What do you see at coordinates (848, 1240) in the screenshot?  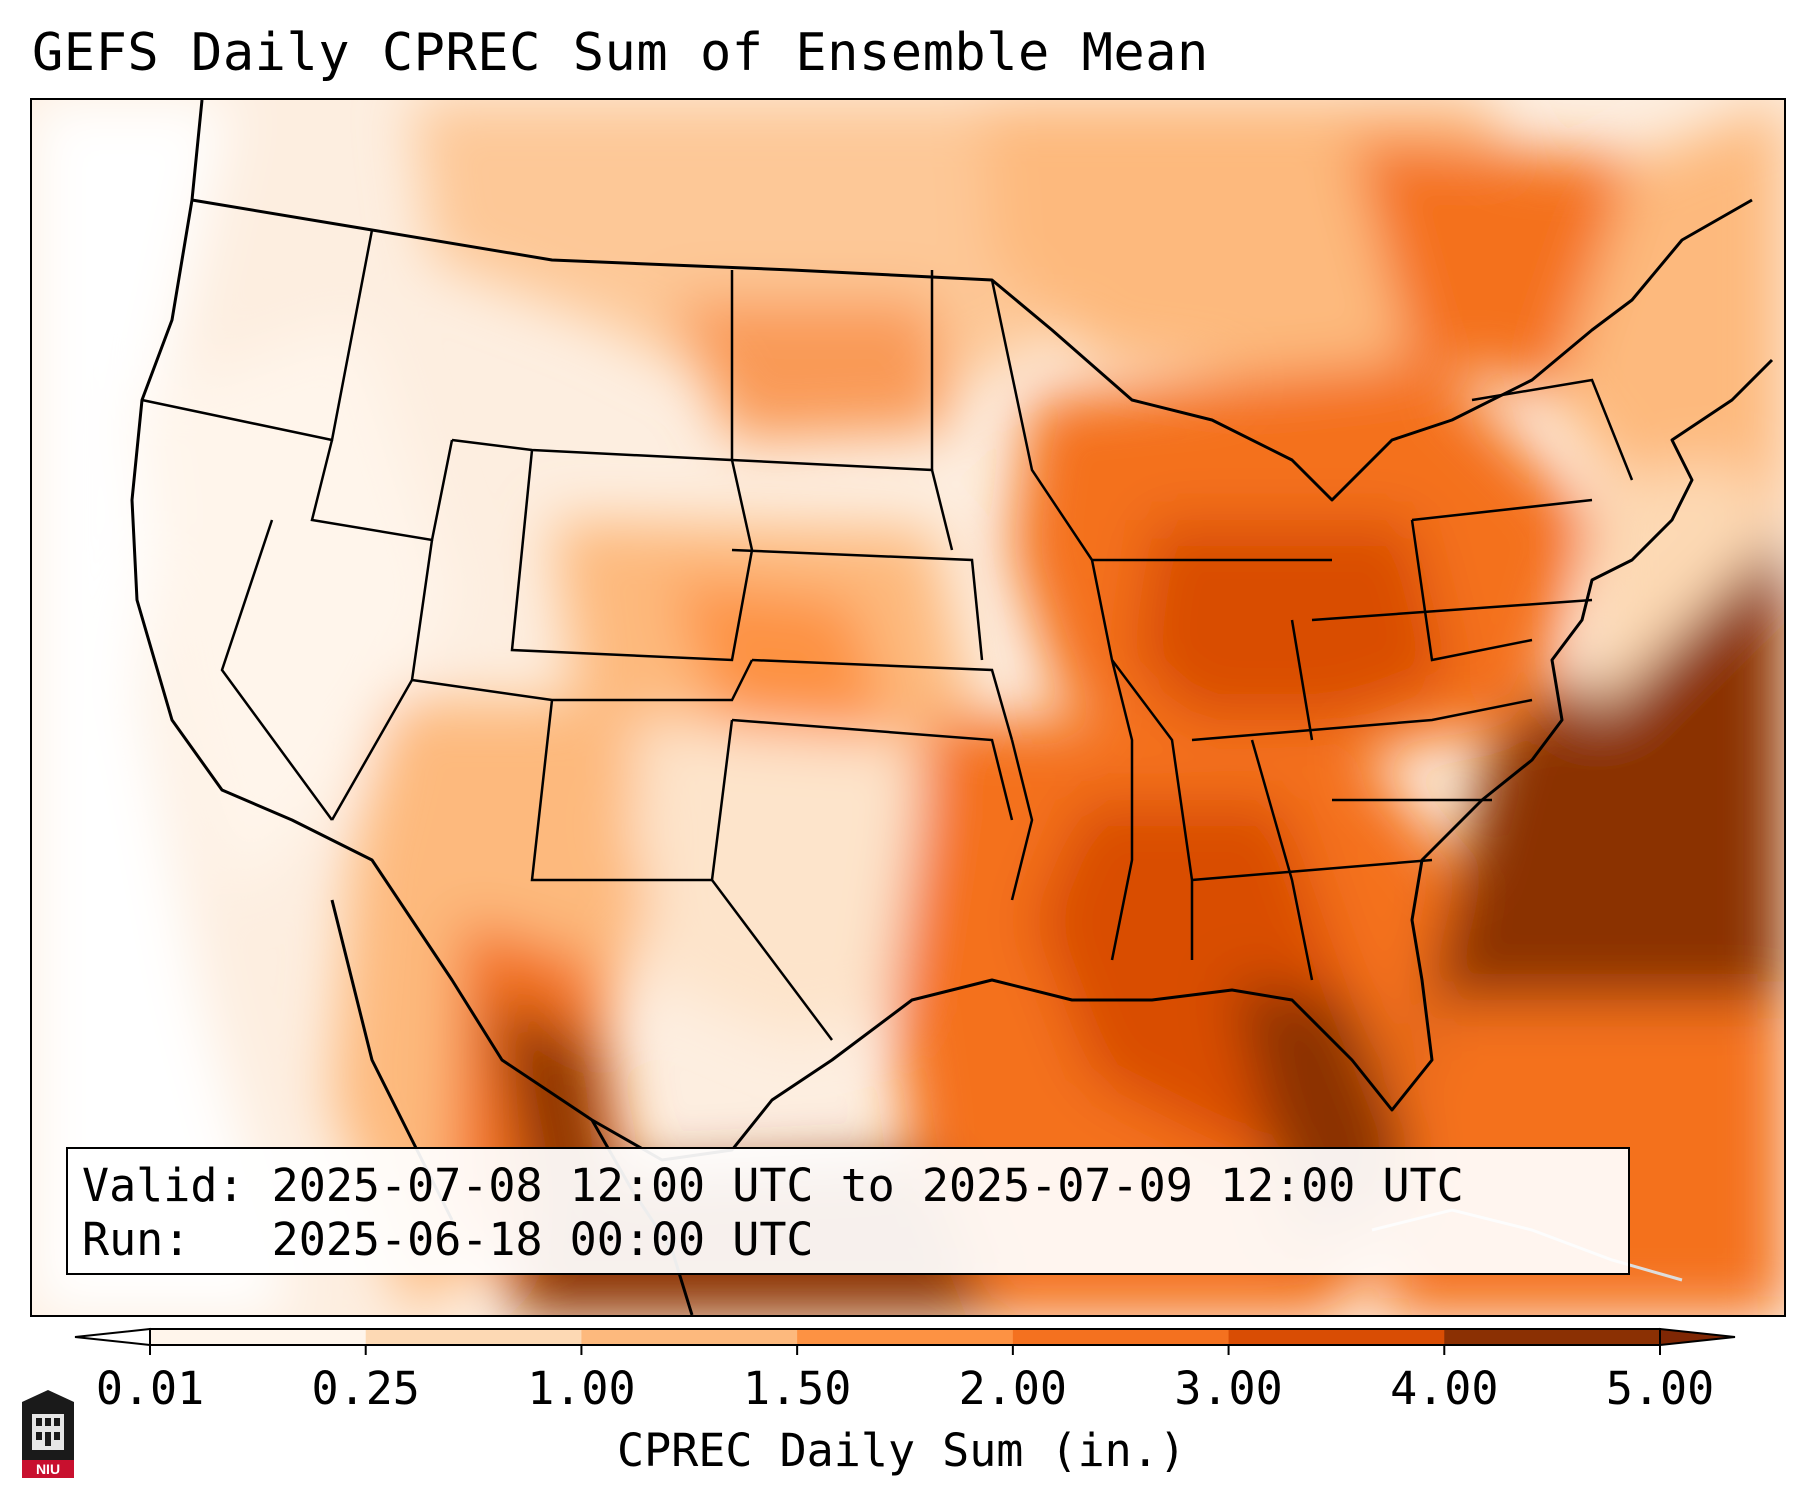 I see `run-row: Run: 2025-06-18 00:00 UTC` at bounding box center [848, 1240].